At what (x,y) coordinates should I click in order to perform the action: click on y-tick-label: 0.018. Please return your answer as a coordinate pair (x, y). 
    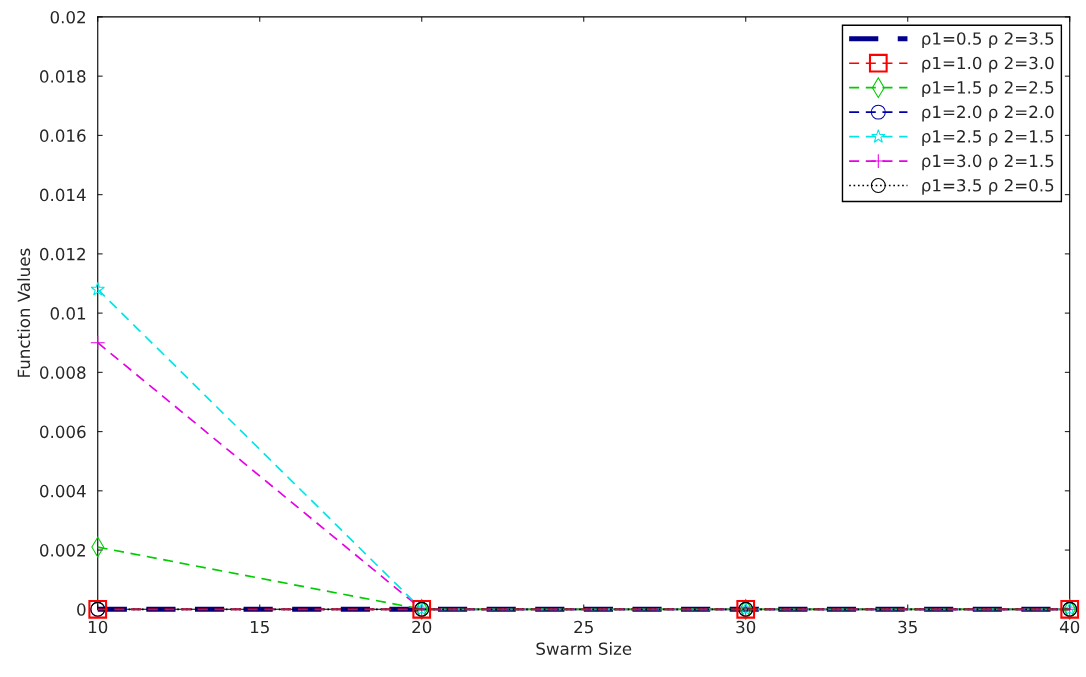
    Looking at the image, I should click on (63, 76).